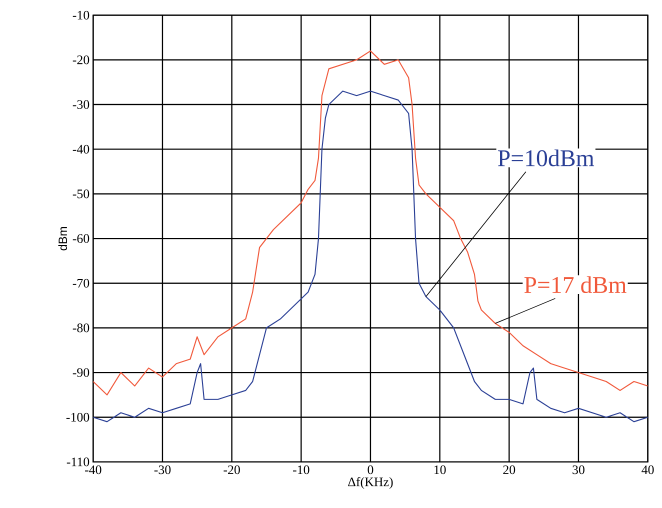 This screenshot has width=662, height=508. Describe the element at coordinates (81, 149) in the screenshot. I see `y-tick-label: -40` at that location.